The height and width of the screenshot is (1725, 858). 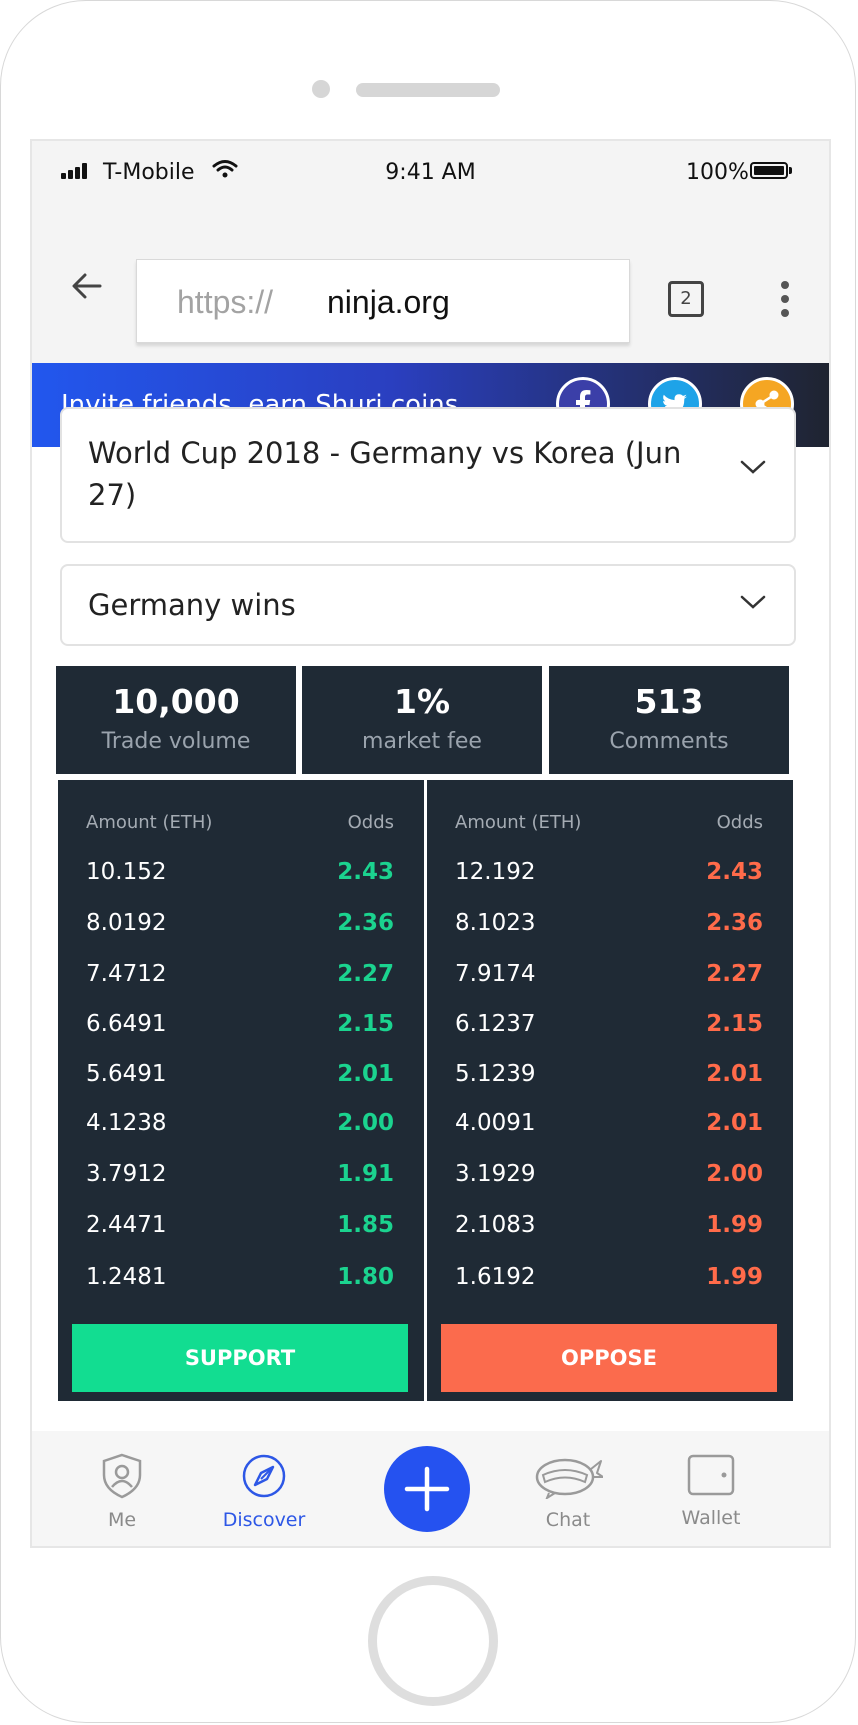 What do you see at coordinates (569, 1479) in the screenshot?
I see `ninja-chat-icon` at bounding box center [569, 1479].